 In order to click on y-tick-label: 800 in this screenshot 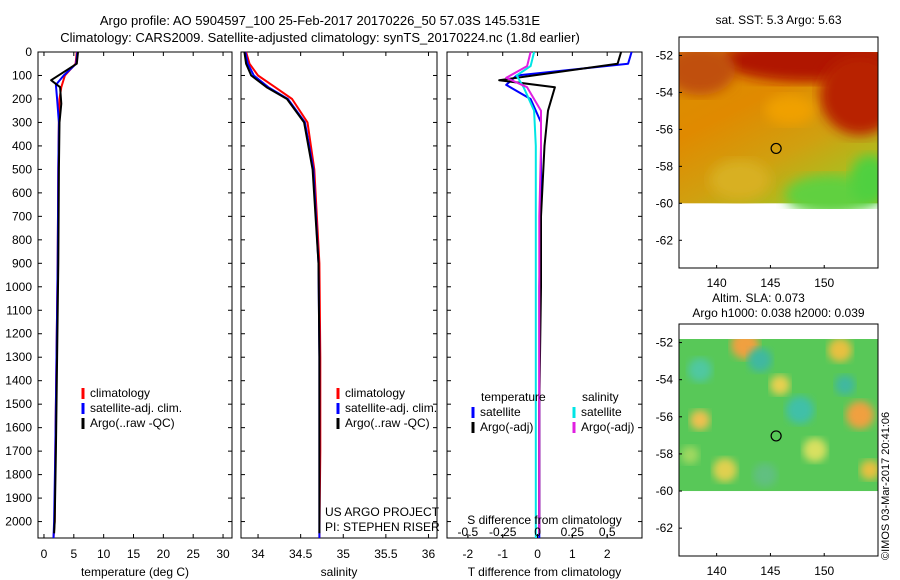, I will do `click(22, 240)`.